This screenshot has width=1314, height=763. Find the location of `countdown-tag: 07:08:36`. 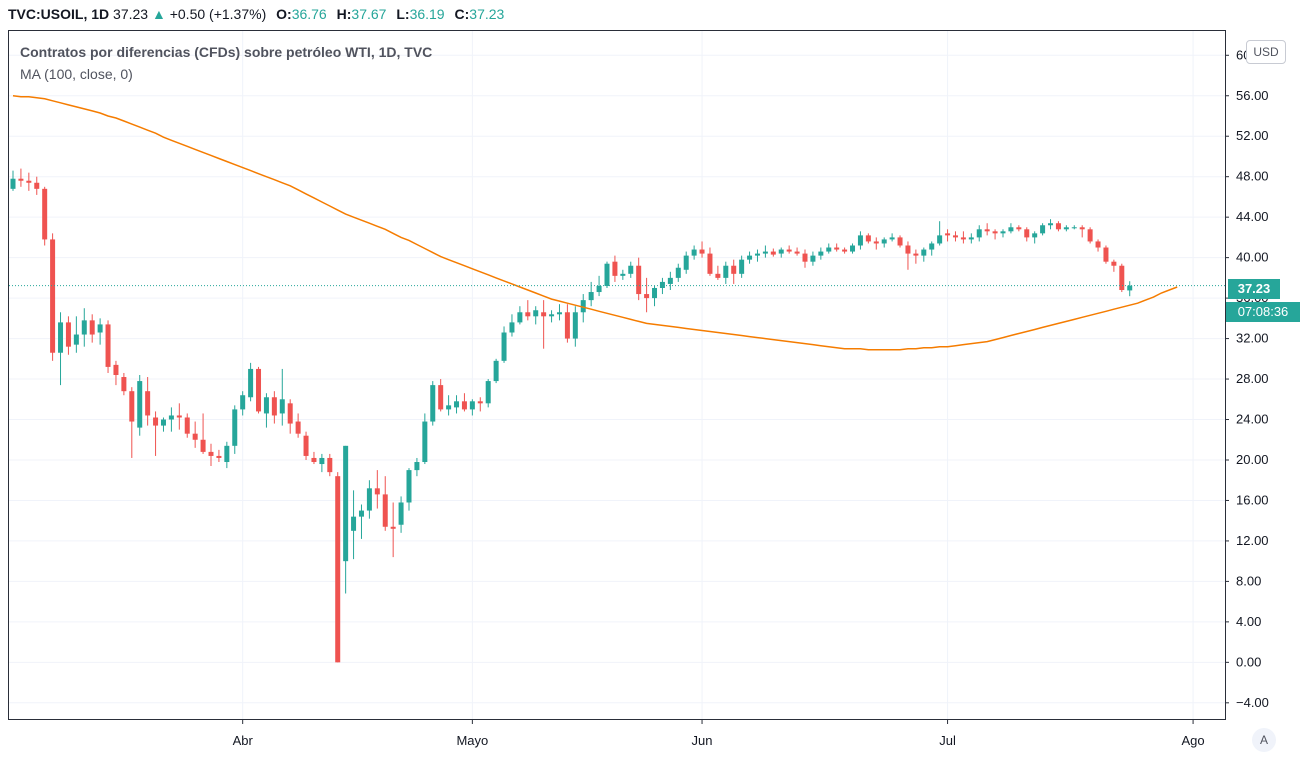

countdown-tag: 07:08:36 is located at coordinates (1263, 312).